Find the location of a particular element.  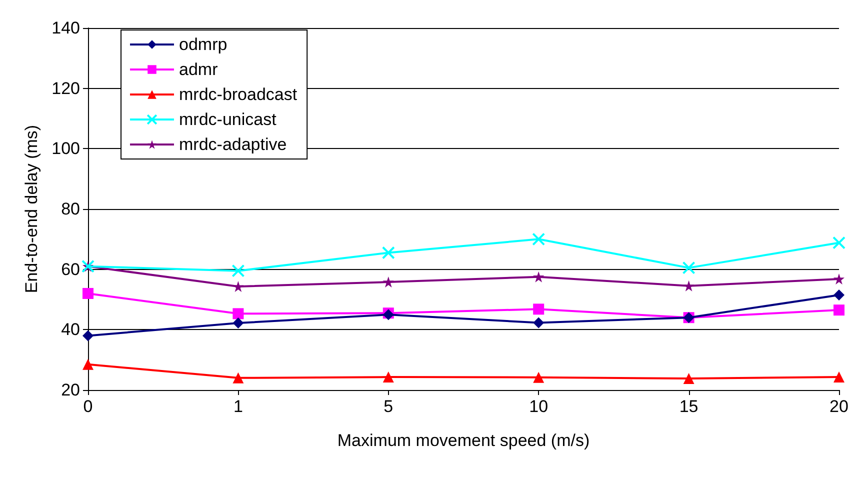

x-tick-label: 1 is located at coordinates (238, 406).